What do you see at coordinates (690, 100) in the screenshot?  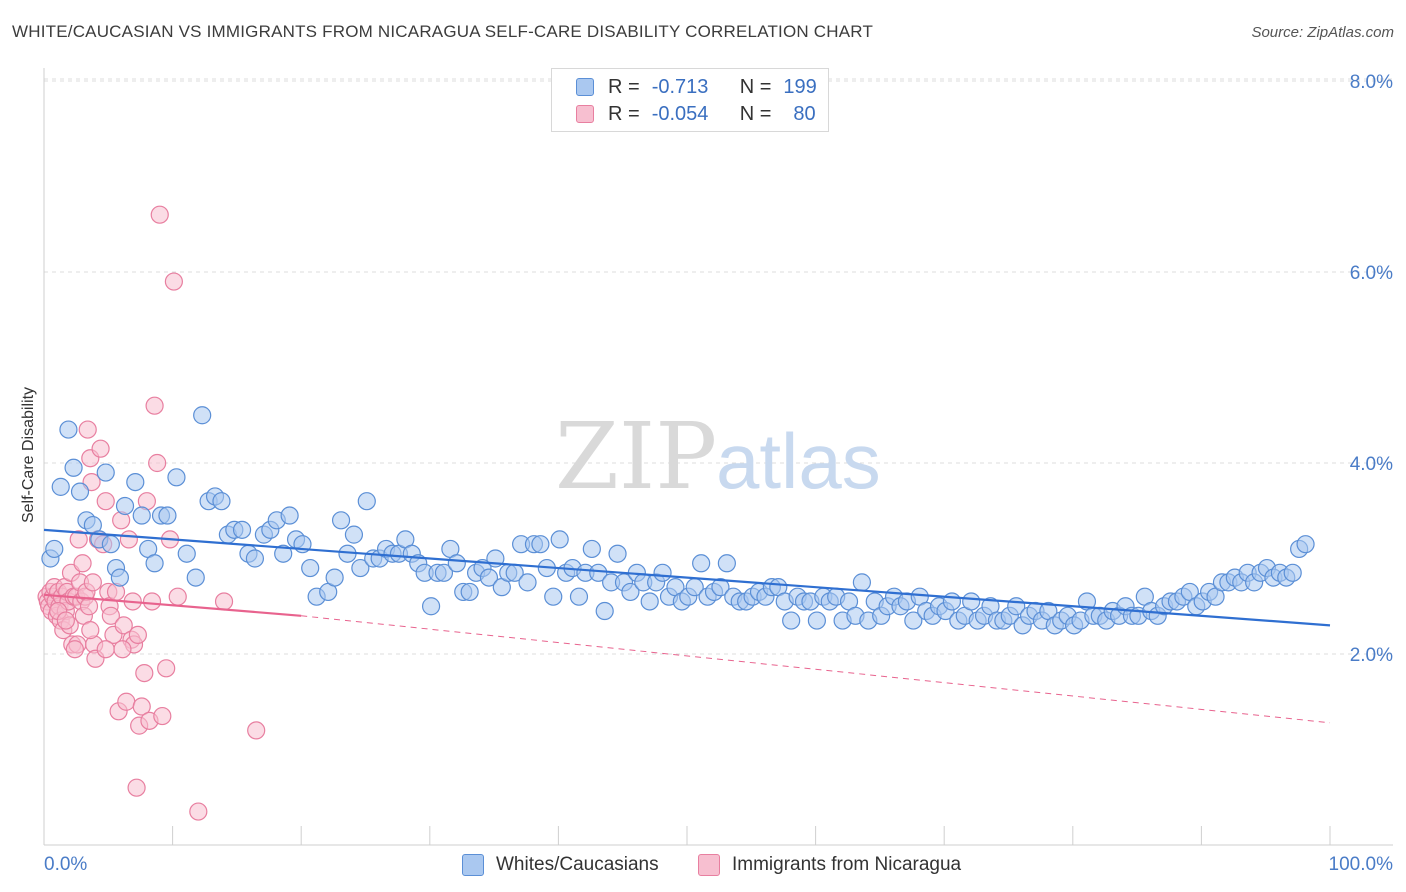 I see `correlation-legend: R = -0.713 N = 199 R = -0.054 N = 80` at bounding box center [690, 100].